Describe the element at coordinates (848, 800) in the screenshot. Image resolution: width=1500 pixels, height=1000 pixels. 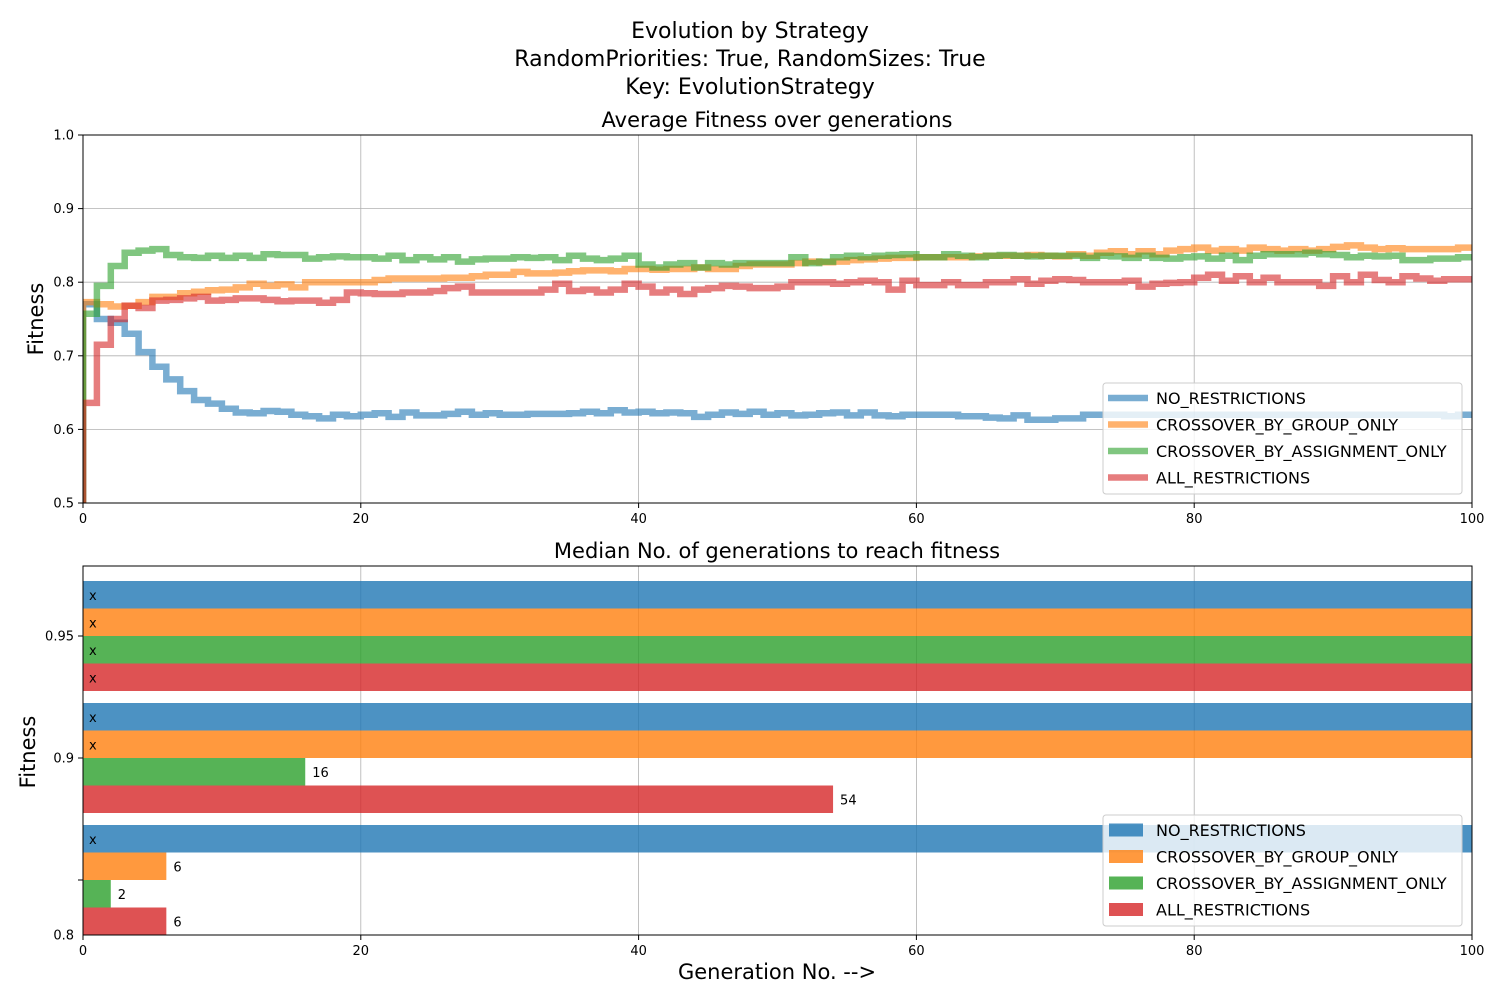
I see `bar-value-label: 54` at that location.